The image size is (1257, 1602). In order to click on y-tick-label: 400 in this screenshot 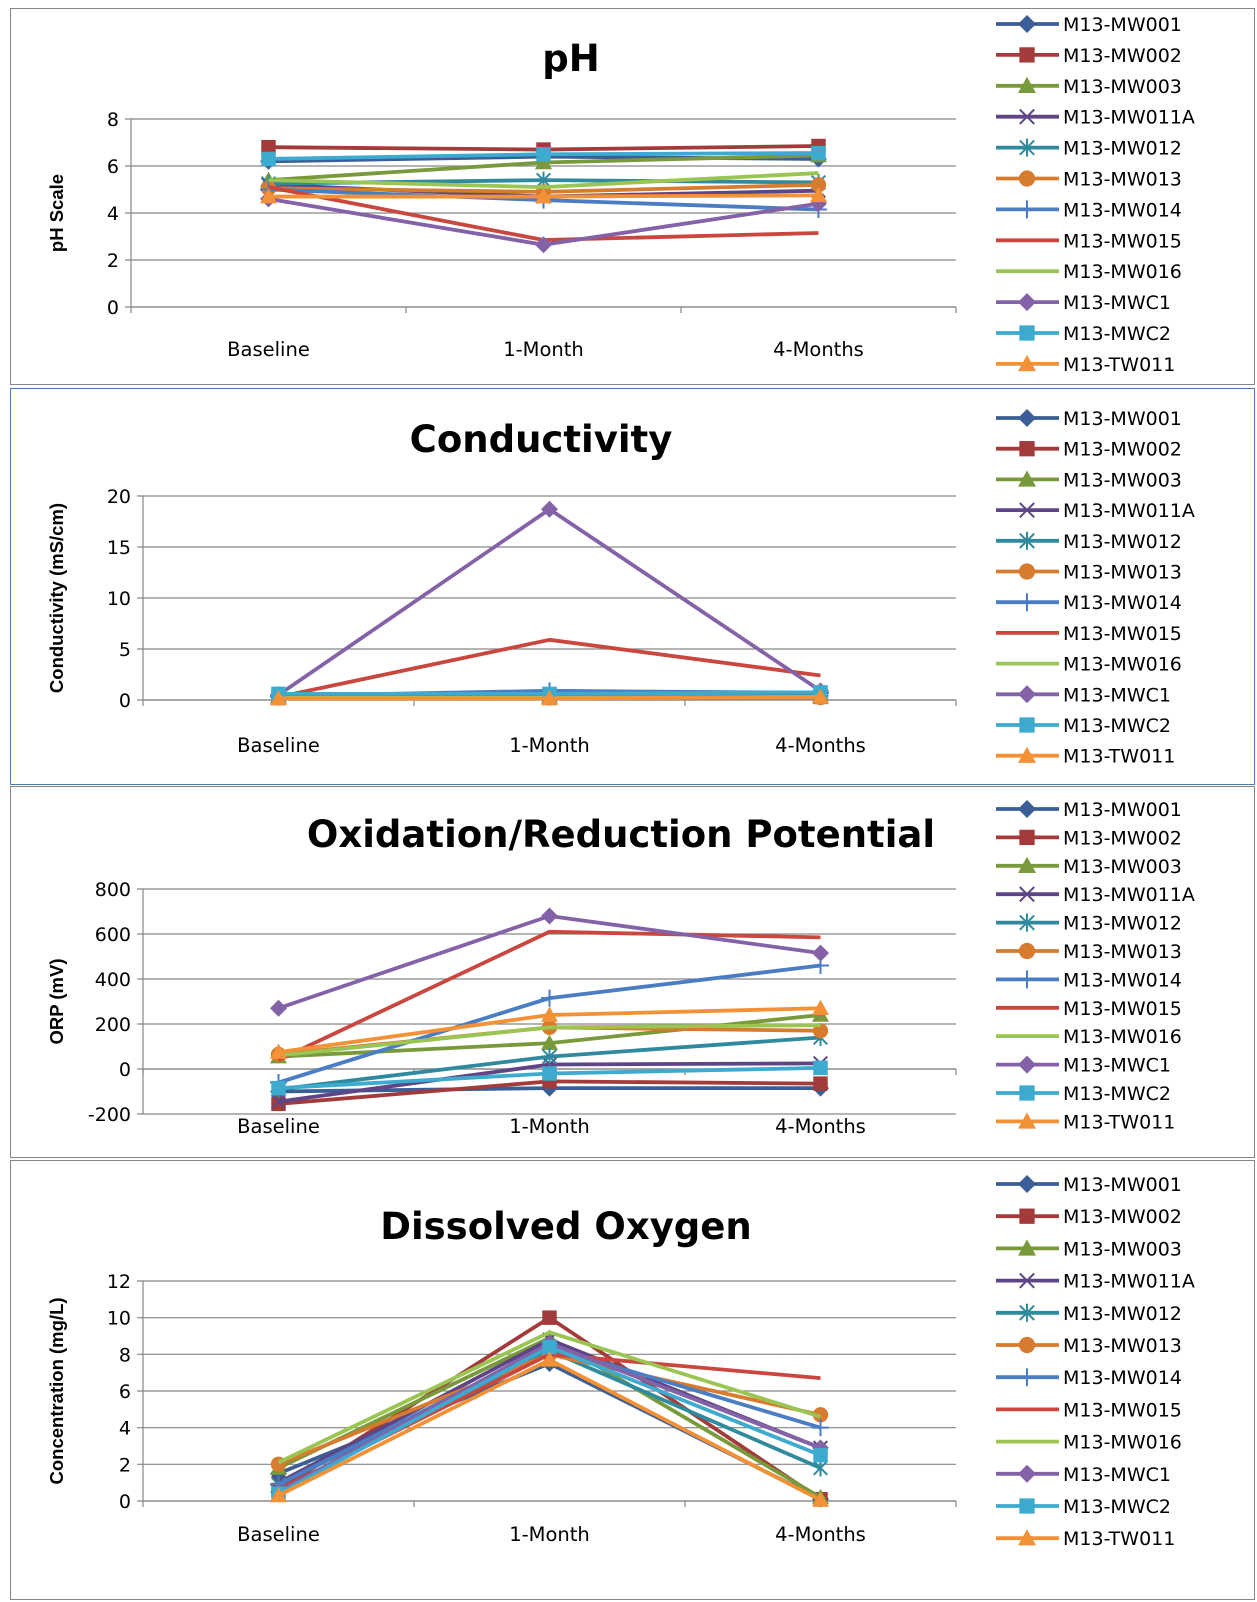, I will do `click(113, 980)`.